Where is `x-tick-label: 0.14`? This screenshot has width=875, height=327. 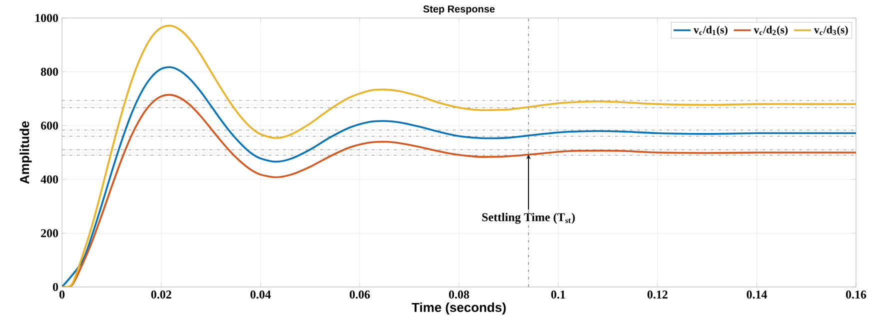
x-tick-label: 0.14 is located at coordinates (756, 294).